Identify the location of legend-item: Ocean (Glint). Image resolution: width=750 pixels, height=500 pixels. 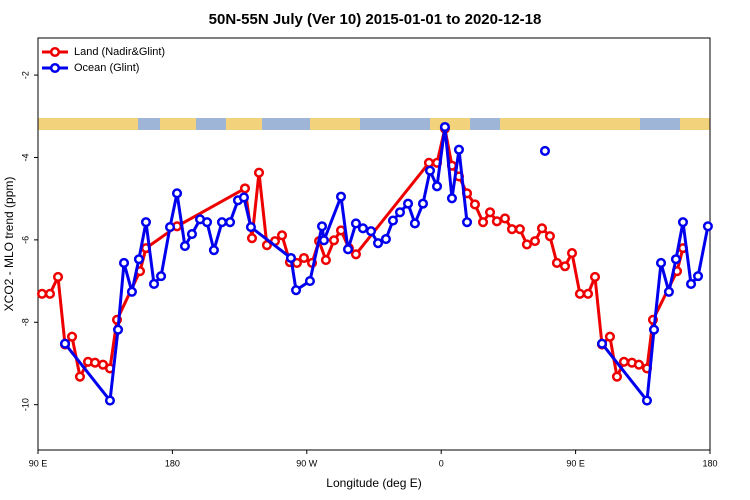
(90, 68).